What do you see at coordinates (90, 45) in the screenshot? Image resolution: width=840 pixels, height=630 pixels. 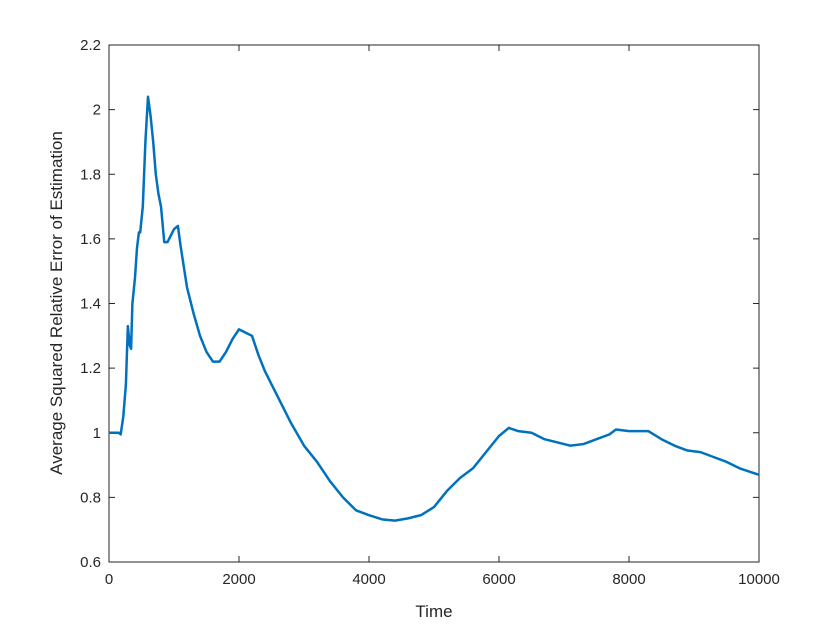 I see `y-tick-label: 2.2` at bounding box center [90, 45].